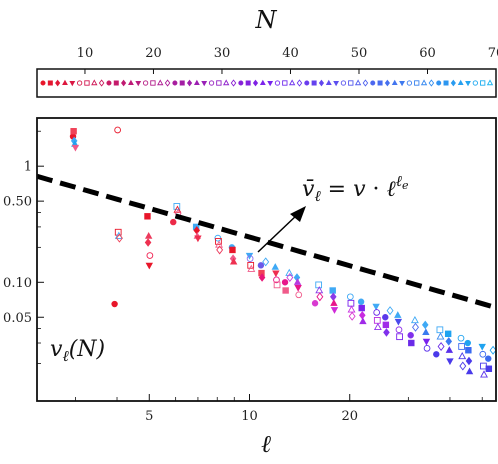 The width and height of the screenshot is (498, 464). What do you see at coordinates (298, 214) in the screenshot?
I see `annotation-arrowhead` at bounding box center [298, 214].